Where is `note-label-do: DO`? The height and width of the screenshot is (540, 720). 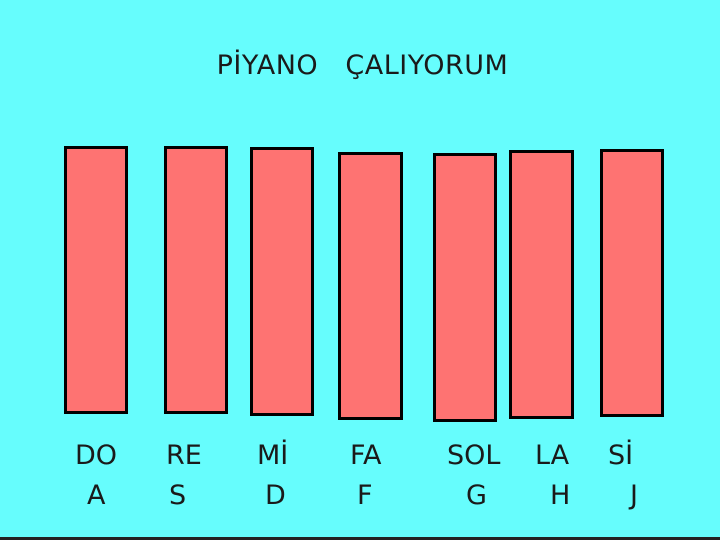
note-label-do: DO is located at coordinates (96, 455).